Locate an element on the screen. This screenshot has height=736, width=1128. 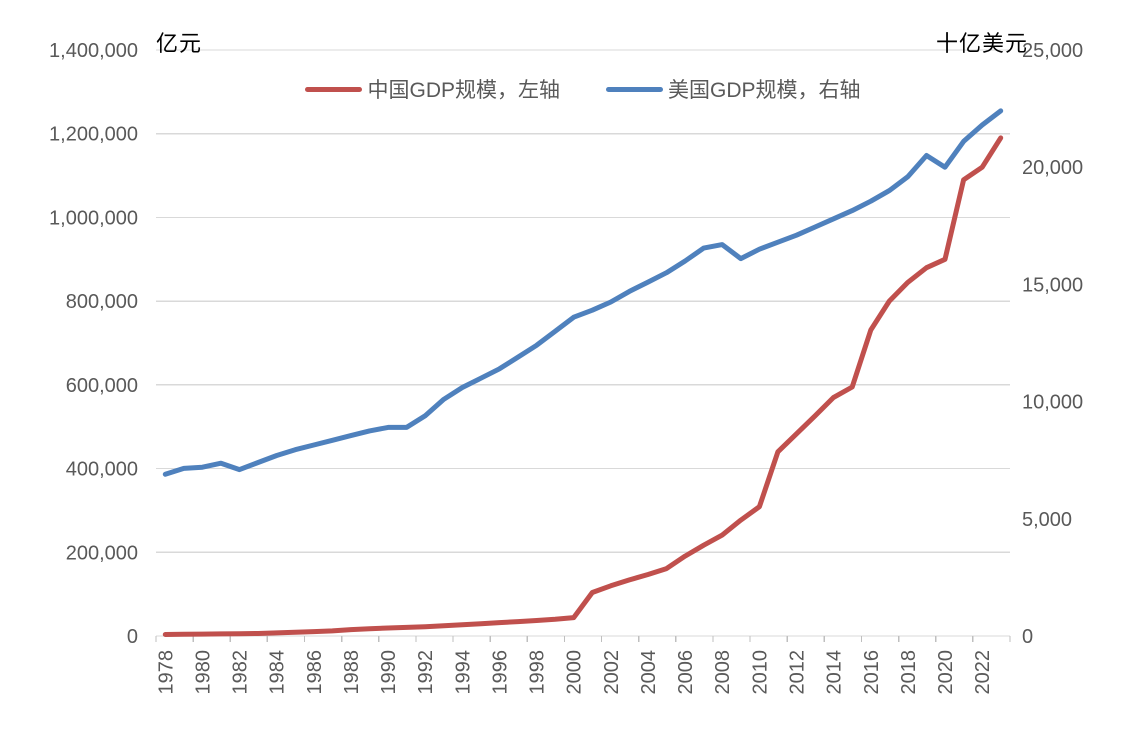
legend-item-us: 美国GDP规模，右轴 is located at coordinates (733, 89).